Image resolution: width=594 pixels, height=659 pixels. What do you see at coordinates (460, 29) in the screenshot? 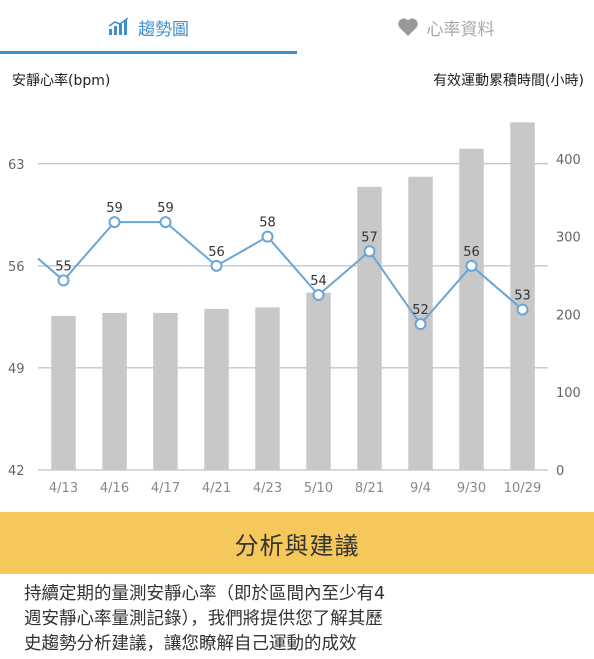
I see `tab-heart-rate-data-label: 心率資料` at bounding box center [460, 29].